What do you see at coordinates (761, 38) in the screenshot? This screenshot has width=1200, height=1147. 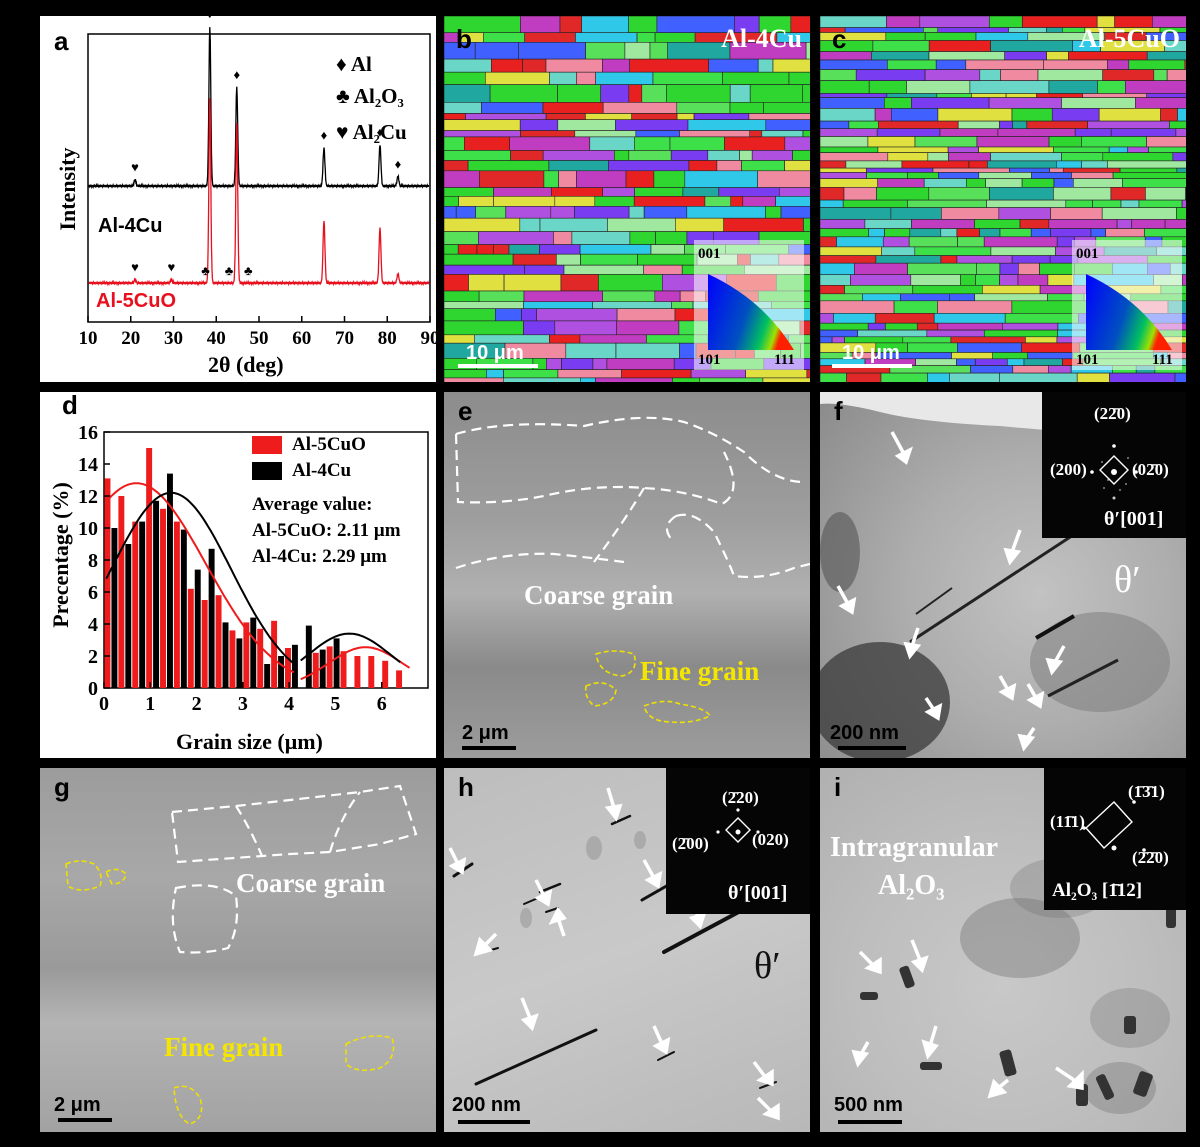 I see `ebsd-b-title: Al-4Cu` at bounding box center [761, 38].